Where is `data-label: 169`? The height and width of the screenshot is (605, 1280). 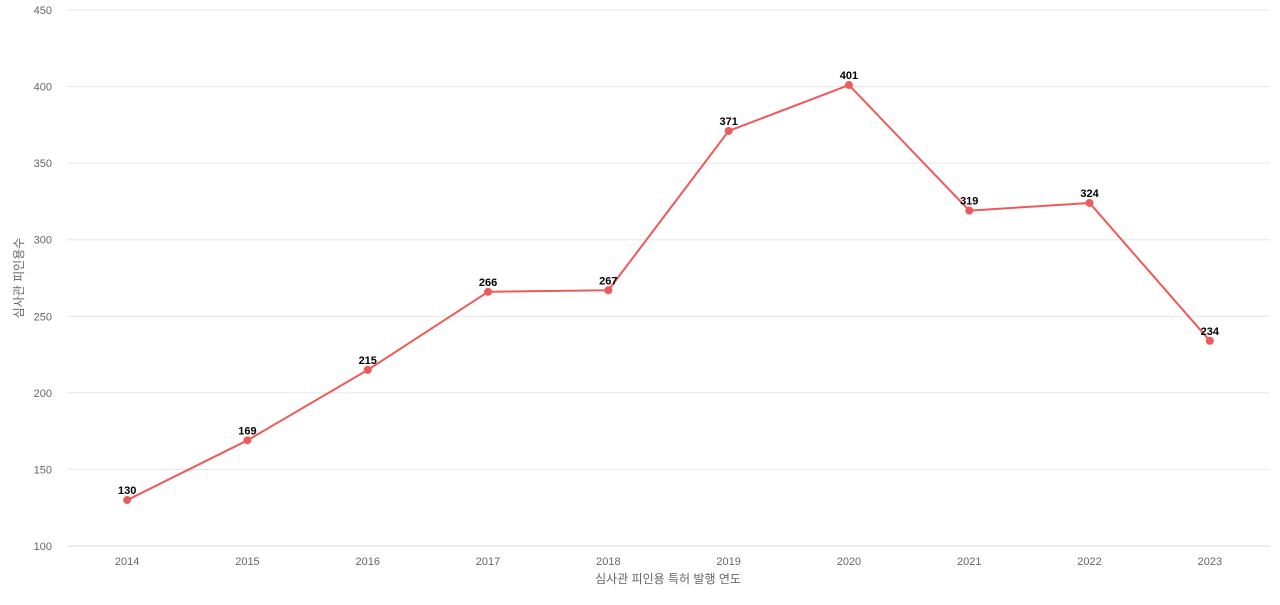
data-label: 169 is located at coordinates (247, 431).